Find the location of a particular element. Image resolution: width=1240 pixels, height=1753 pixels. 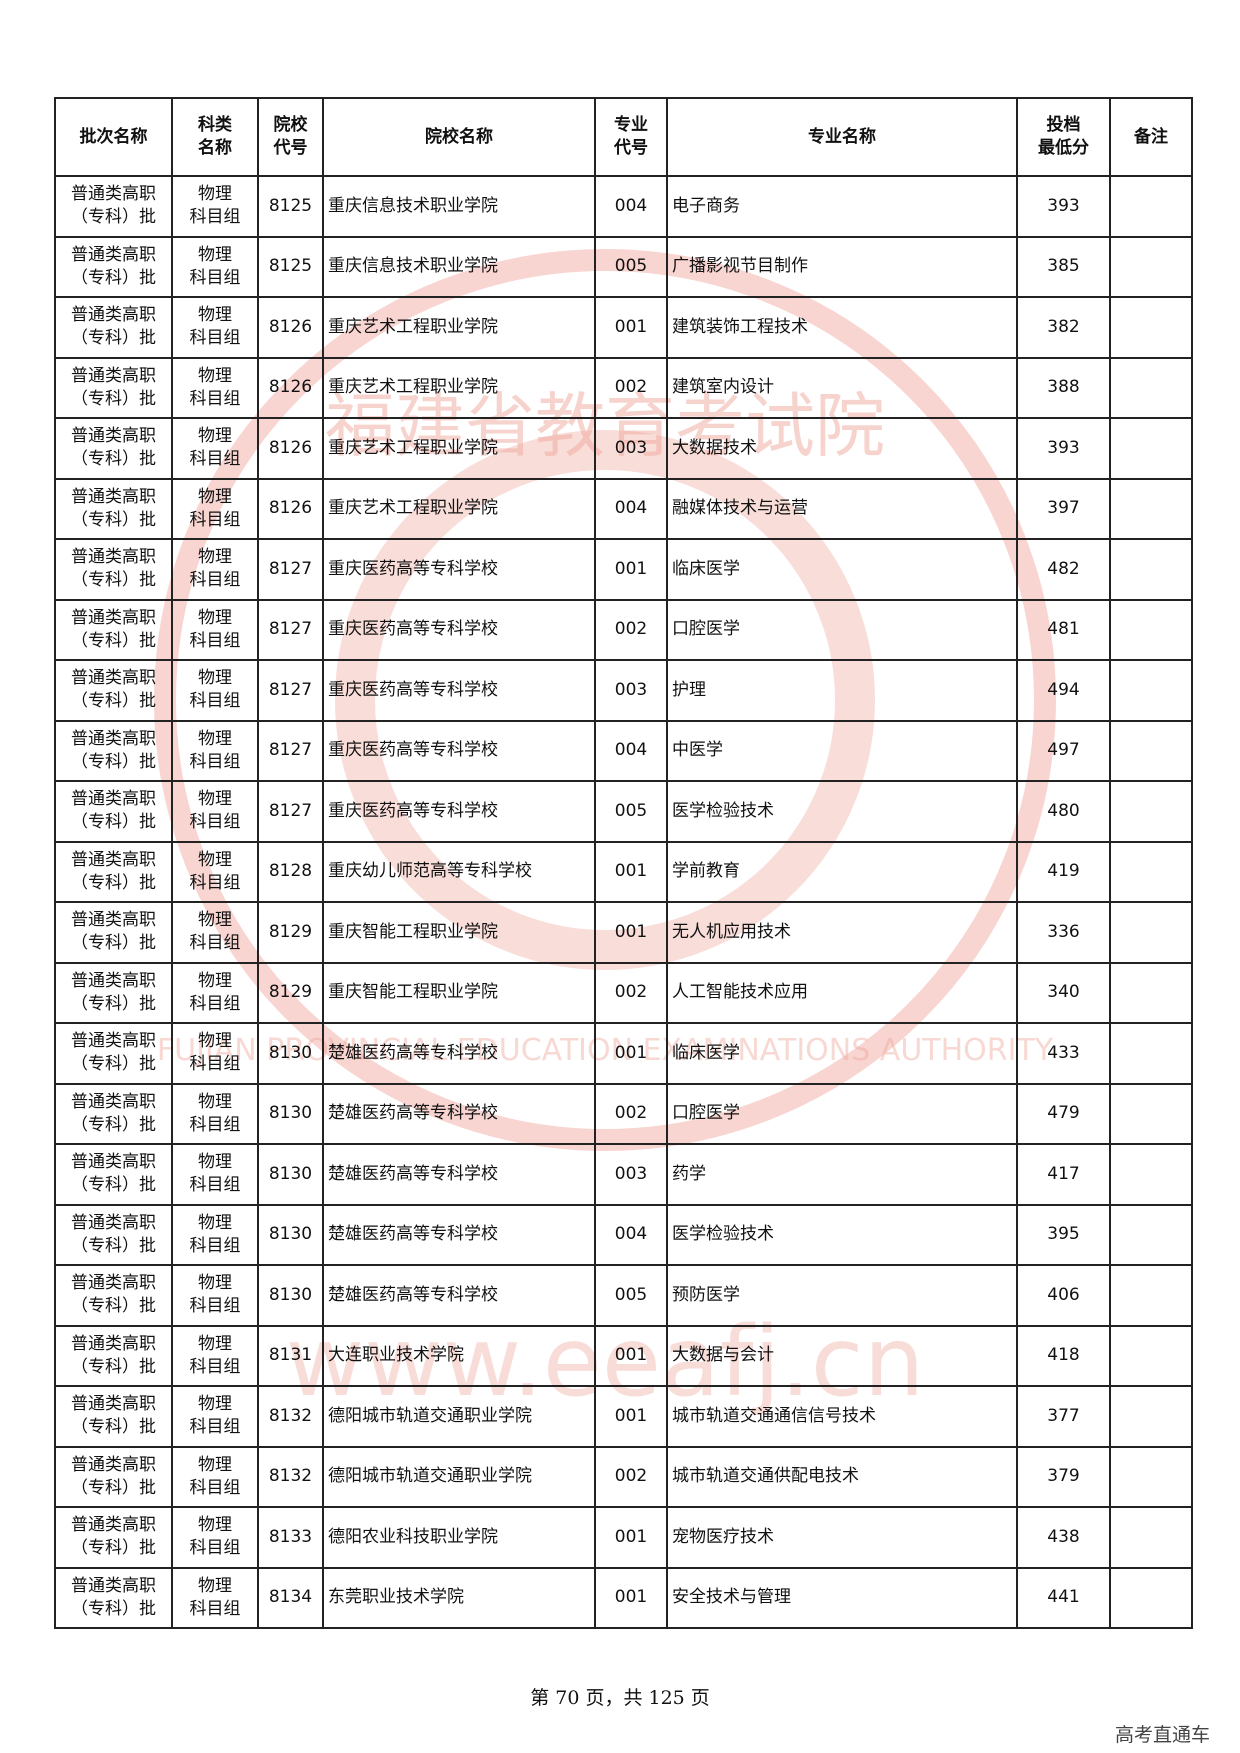

cell: 433 is located at coordinates (1063, 1053).